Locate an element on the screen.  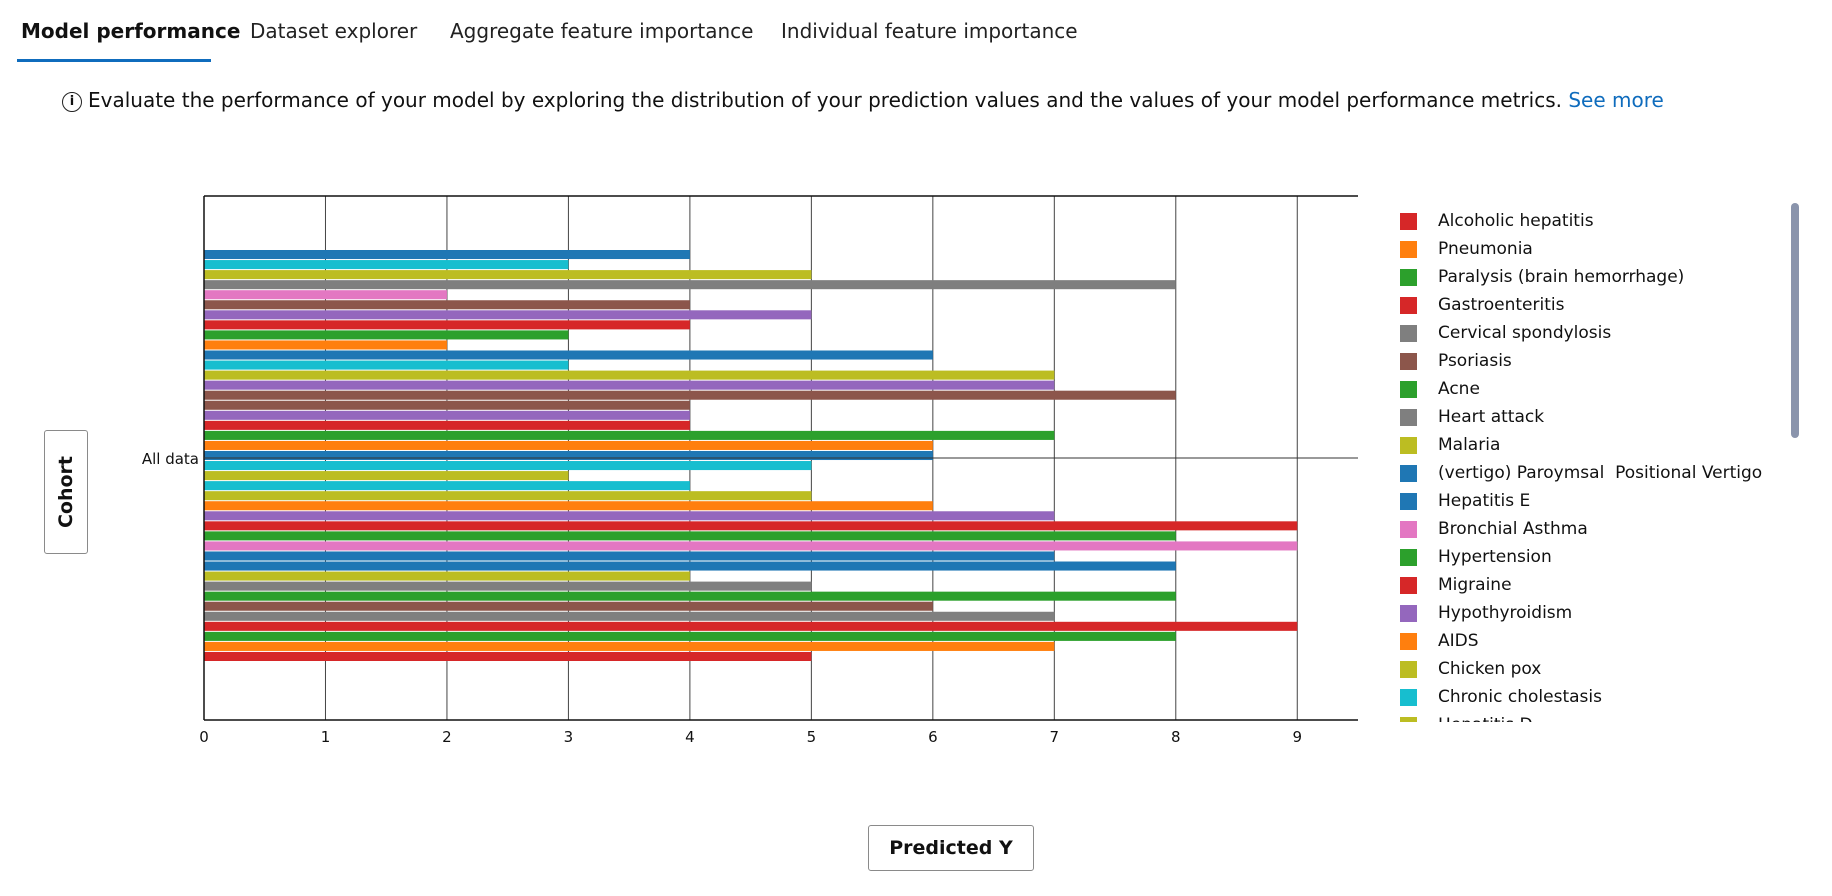
legend-item: Hypothyroidism is located at coordinates (1486, 613).